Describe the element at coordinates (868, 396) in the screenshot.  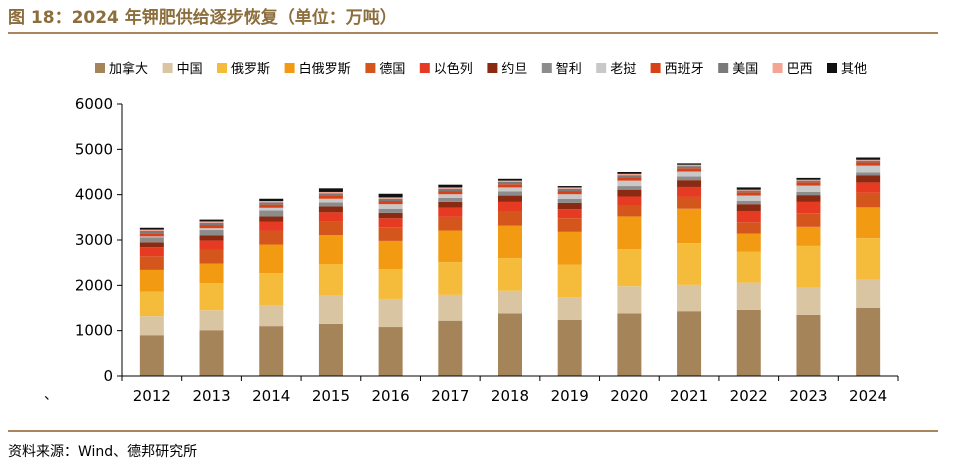
I see `x-tick-label: 2024` at that location.